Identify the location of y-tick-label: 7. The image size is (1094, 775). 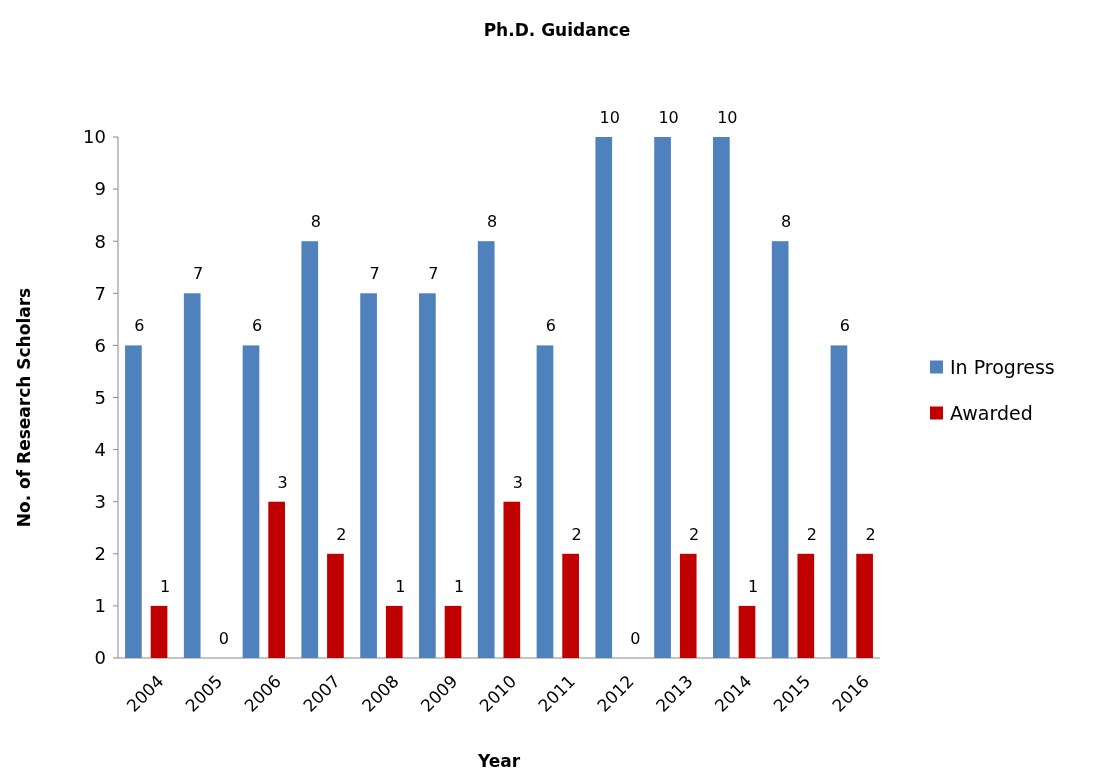
(100, 293).